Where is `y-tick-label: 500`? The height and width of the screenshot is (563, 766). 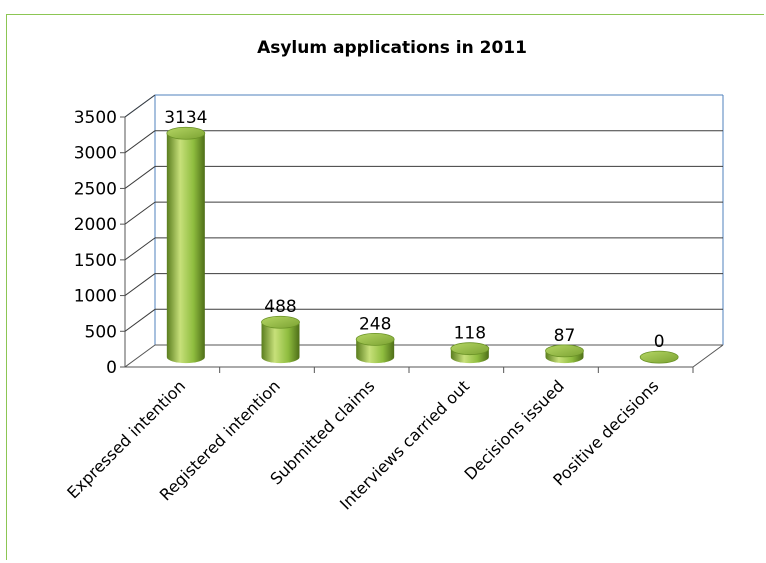 y-tick-label: 500 is located at coordinates (101, 332).